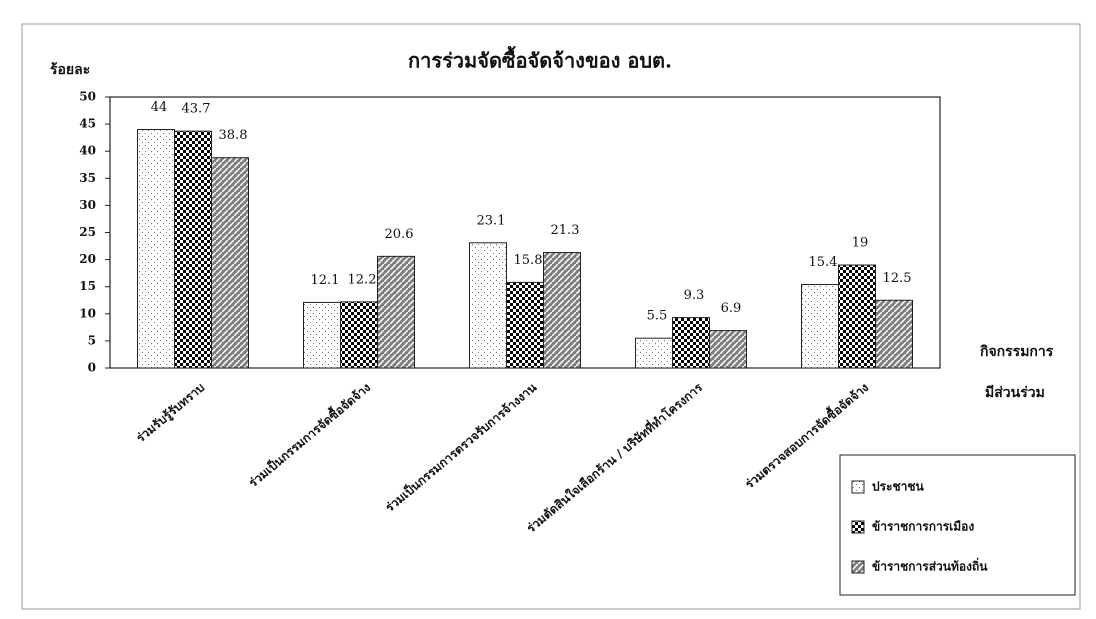  What do you see at coordinates (399, 234) in the screenshot?
I see `data-label: 20.6` at bounding box center [399, 234].